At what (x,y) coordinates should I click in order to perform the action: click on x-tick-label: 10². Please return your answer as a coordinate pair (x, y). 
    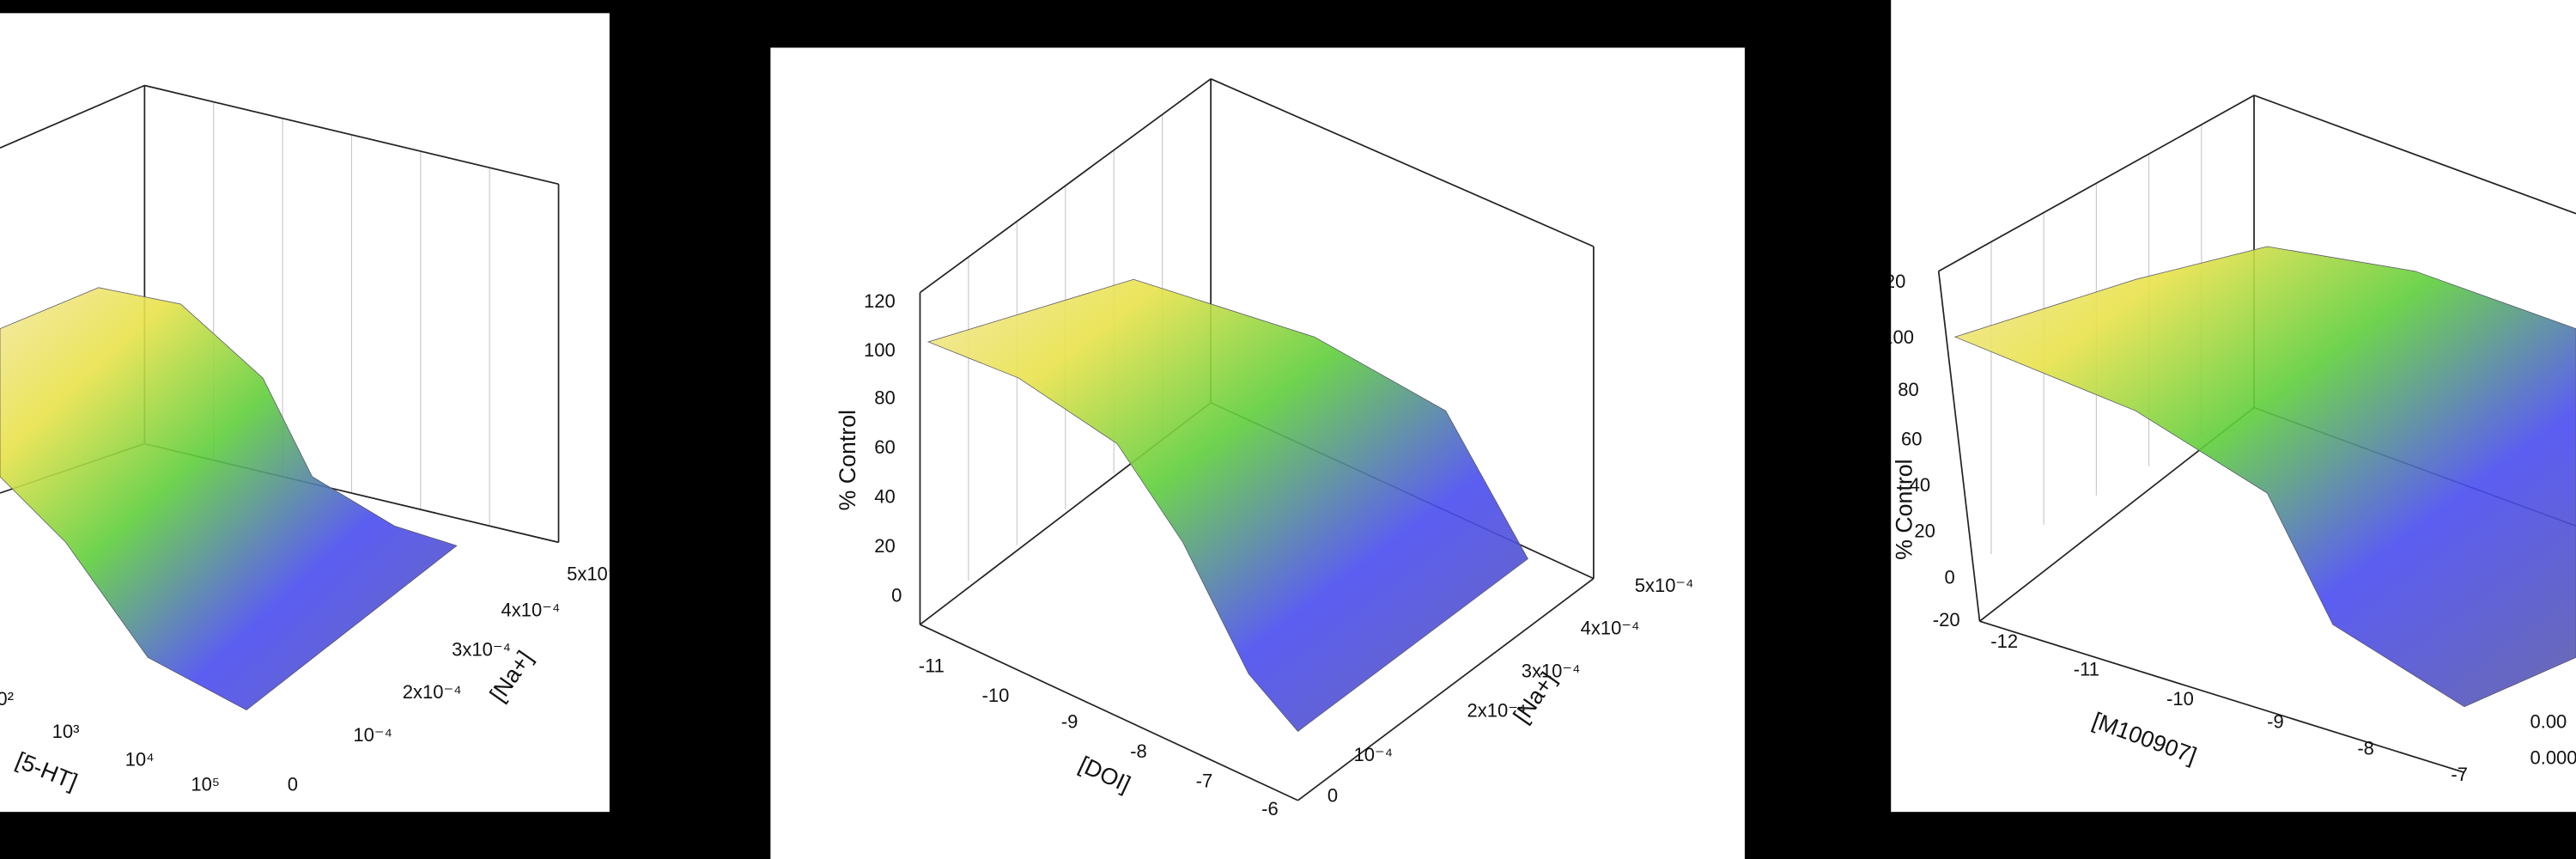
    Looking at the image, I should click on (7, 699).